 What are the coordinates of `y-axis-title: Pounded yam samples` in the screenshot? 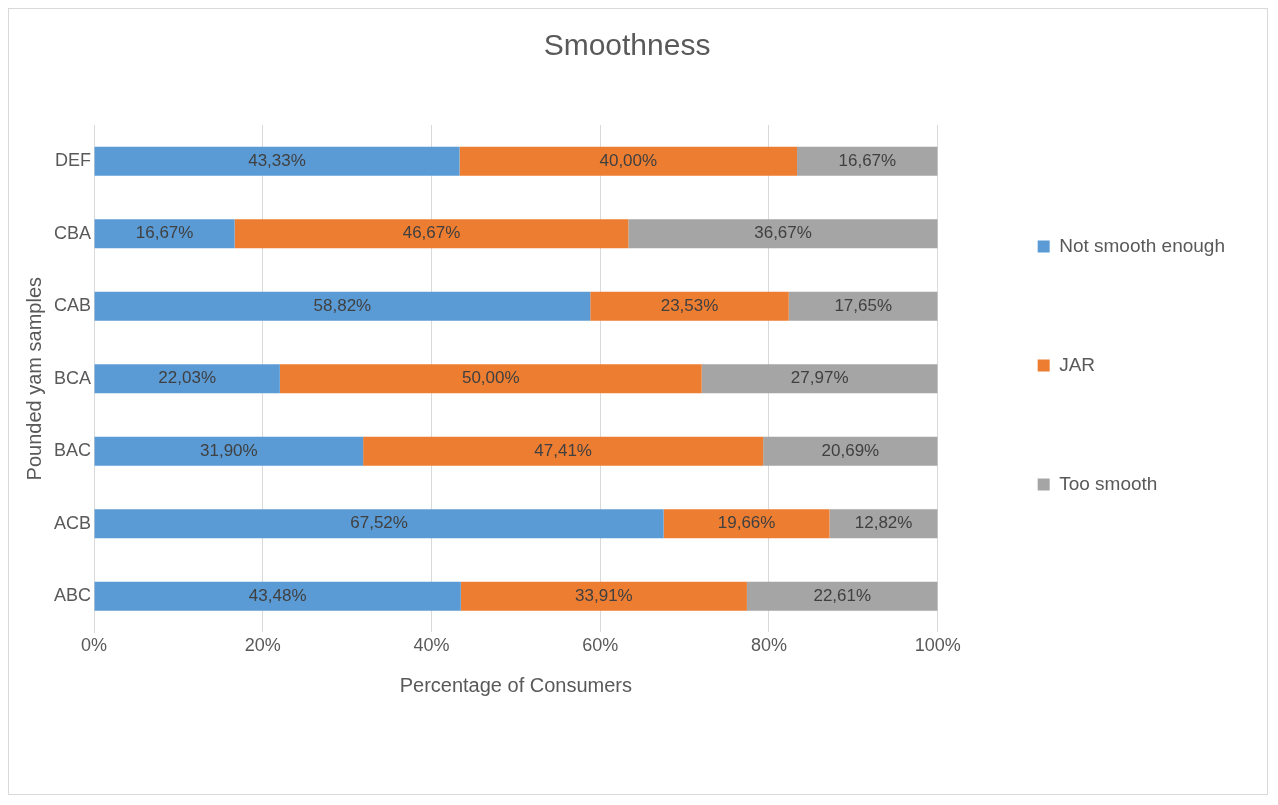 It's located at (33, 378).